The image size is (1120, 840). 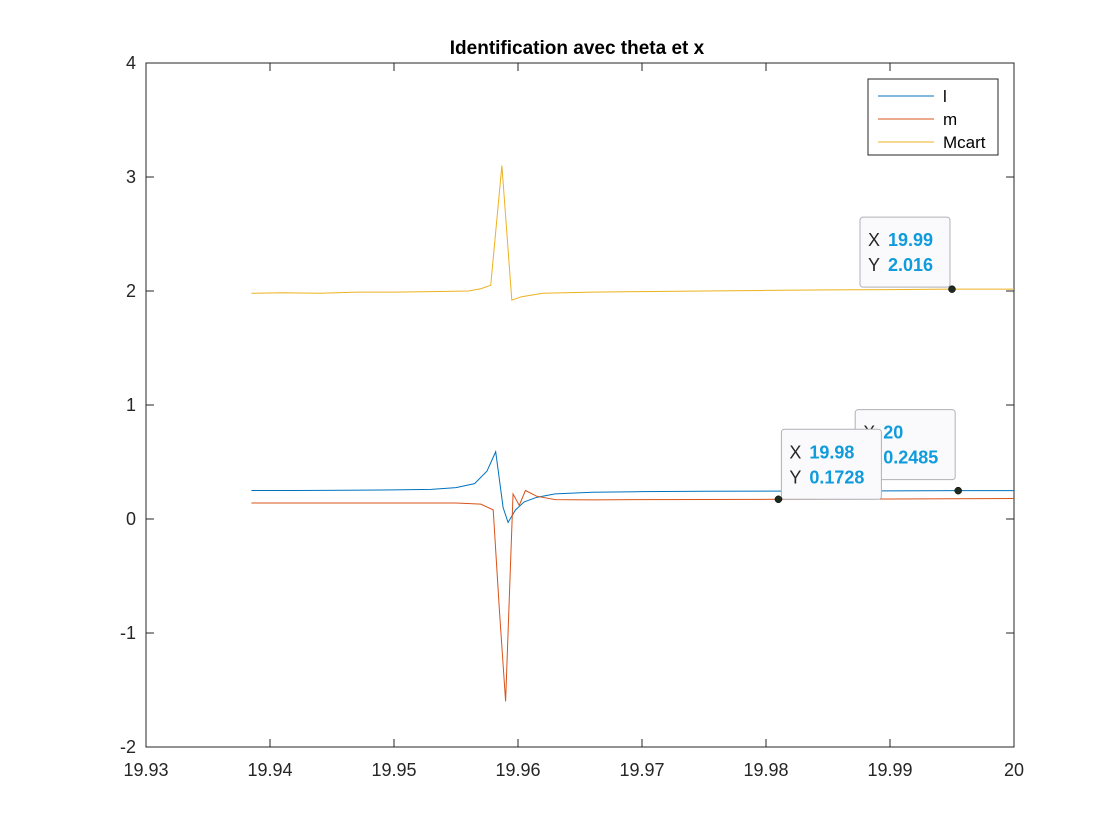 What do you see at coordinates (641, 770) in the screenshot?
I see `x-tick-label: 19.97` at bounding box center [641, 770].